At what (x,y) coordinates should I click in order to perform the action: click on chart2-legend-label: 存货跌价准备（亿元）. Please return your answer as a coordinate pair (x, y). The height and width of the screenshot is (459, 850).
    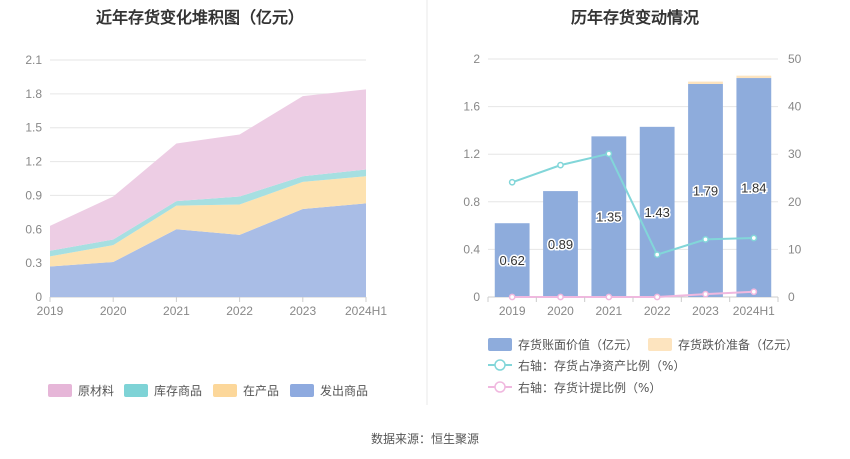
    Looking at the image, I should click on (738, 344).